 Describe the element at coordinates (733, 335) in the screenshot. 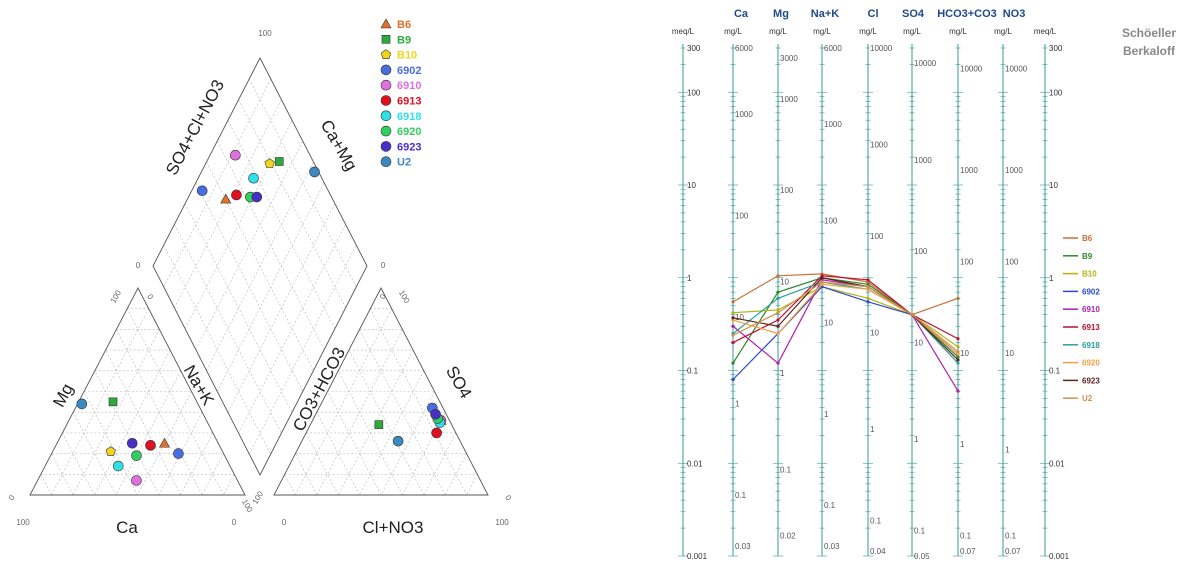

I see `schoeller-point-U2` at that location.